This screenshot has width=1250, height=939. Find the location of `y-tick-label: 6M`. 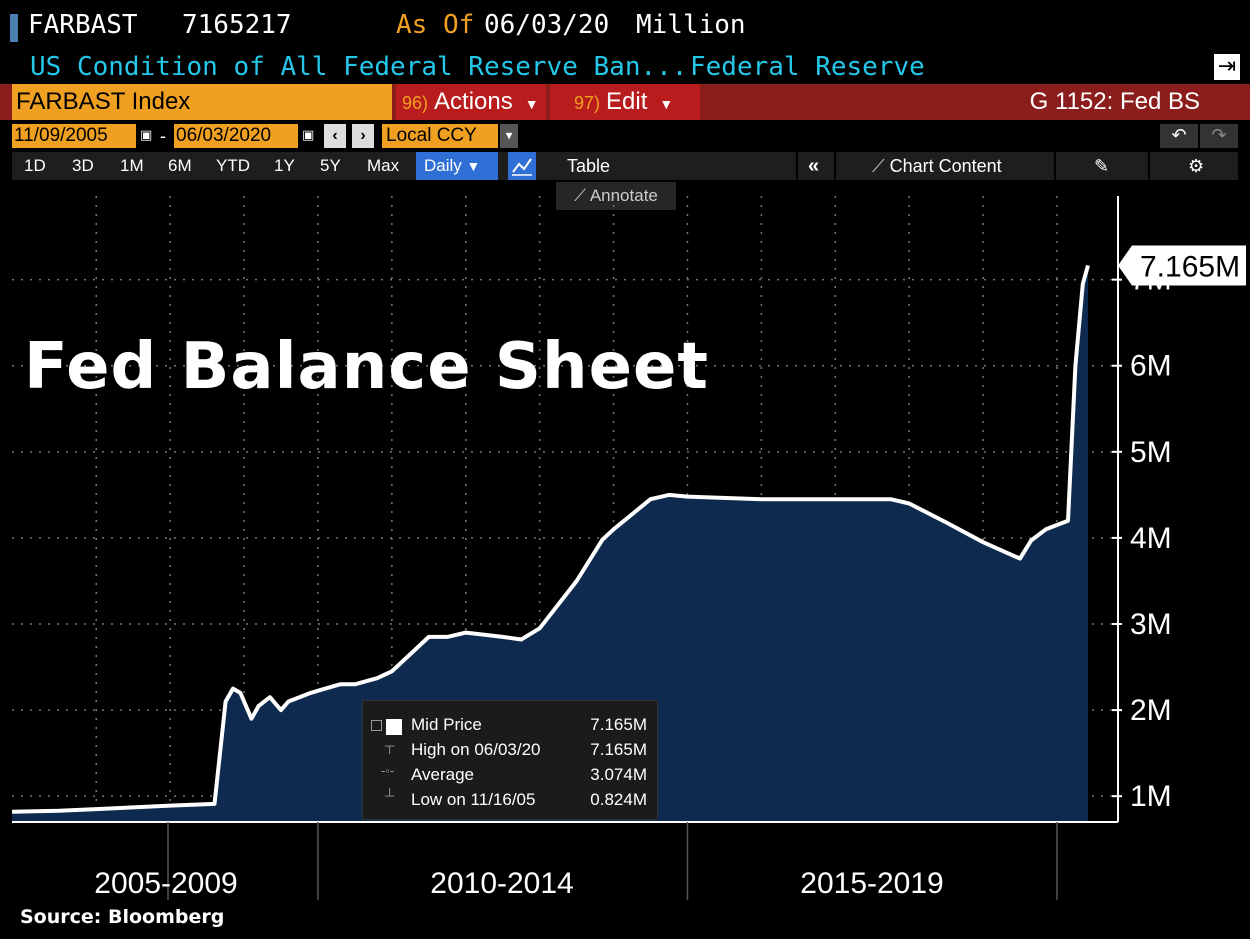

y-tick-label: 6M is located at coordinates (1151, 366).